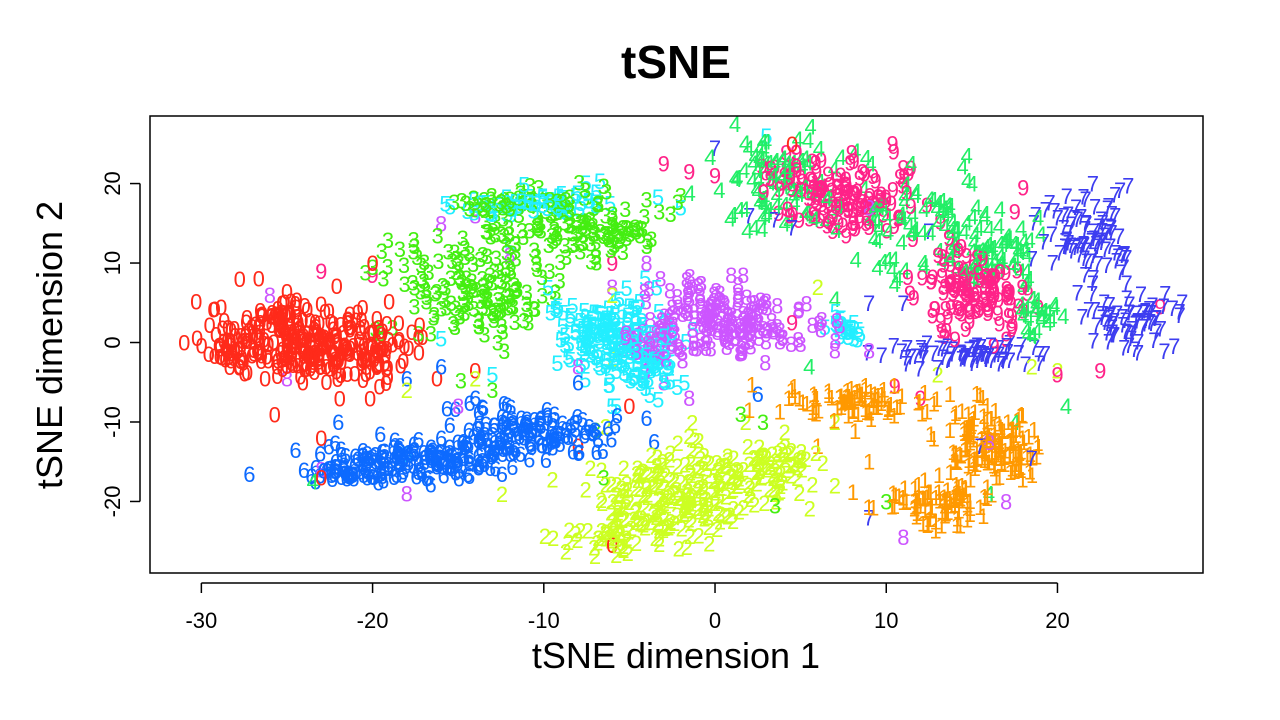 This screenshot has width=1280, height=720. What do you see at coordinates (373, 620) in the screenshot?
I see `x-tick-label: -20` at bounding box center [373, 620].